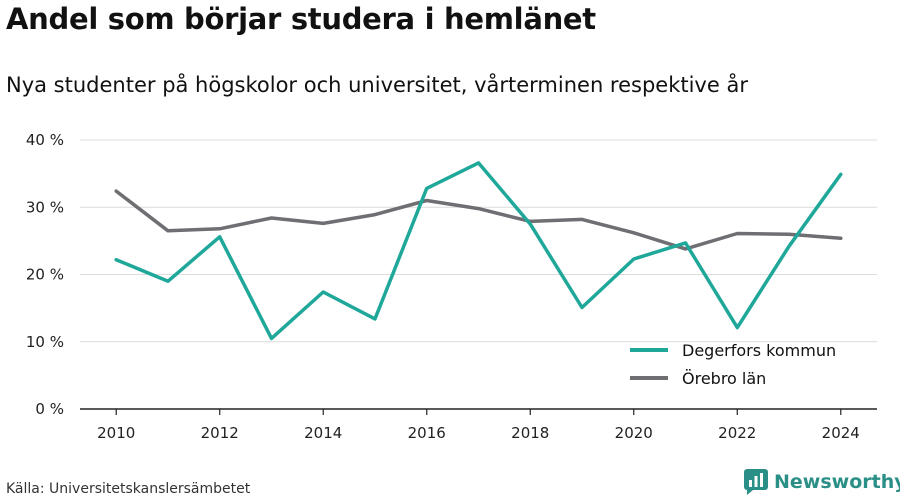 The image size is (900, 500). I want to click on y-tick-label: 0 %, so click(49, 409).